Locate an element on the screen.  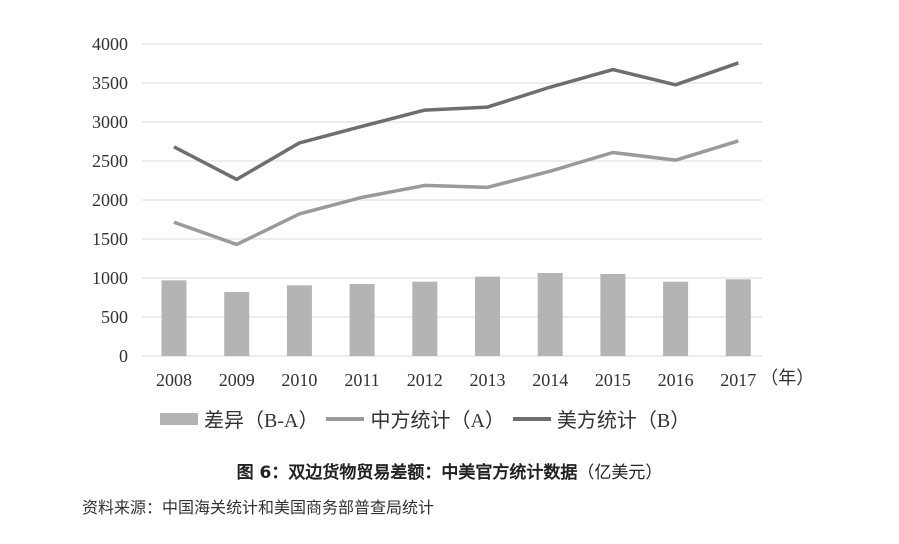
y-tick-label: 2000 is located at coordinates (110, 200).